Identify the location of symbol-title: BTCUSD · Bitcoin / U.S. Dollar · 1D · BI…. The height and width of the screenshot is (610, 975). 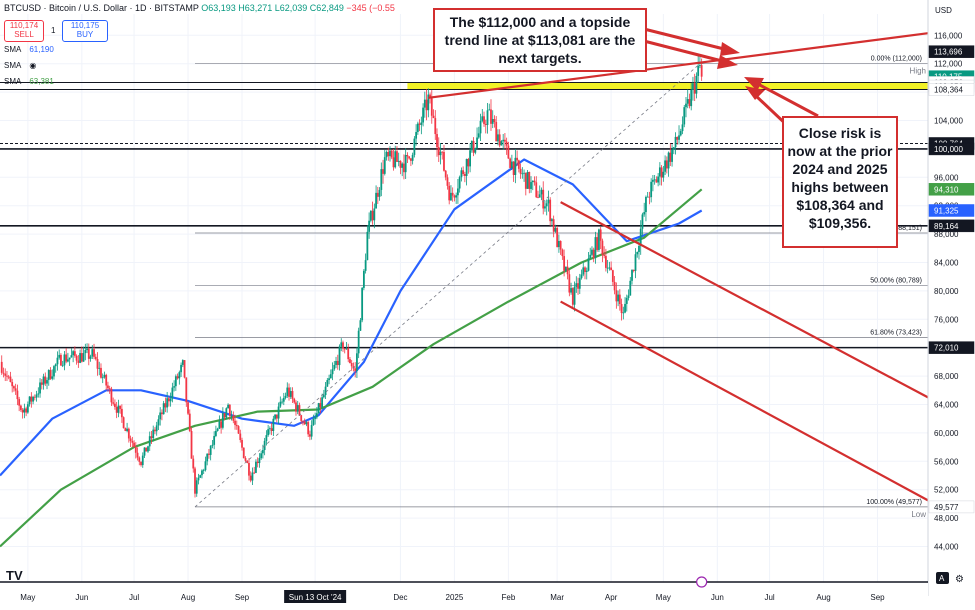
(101, 8).